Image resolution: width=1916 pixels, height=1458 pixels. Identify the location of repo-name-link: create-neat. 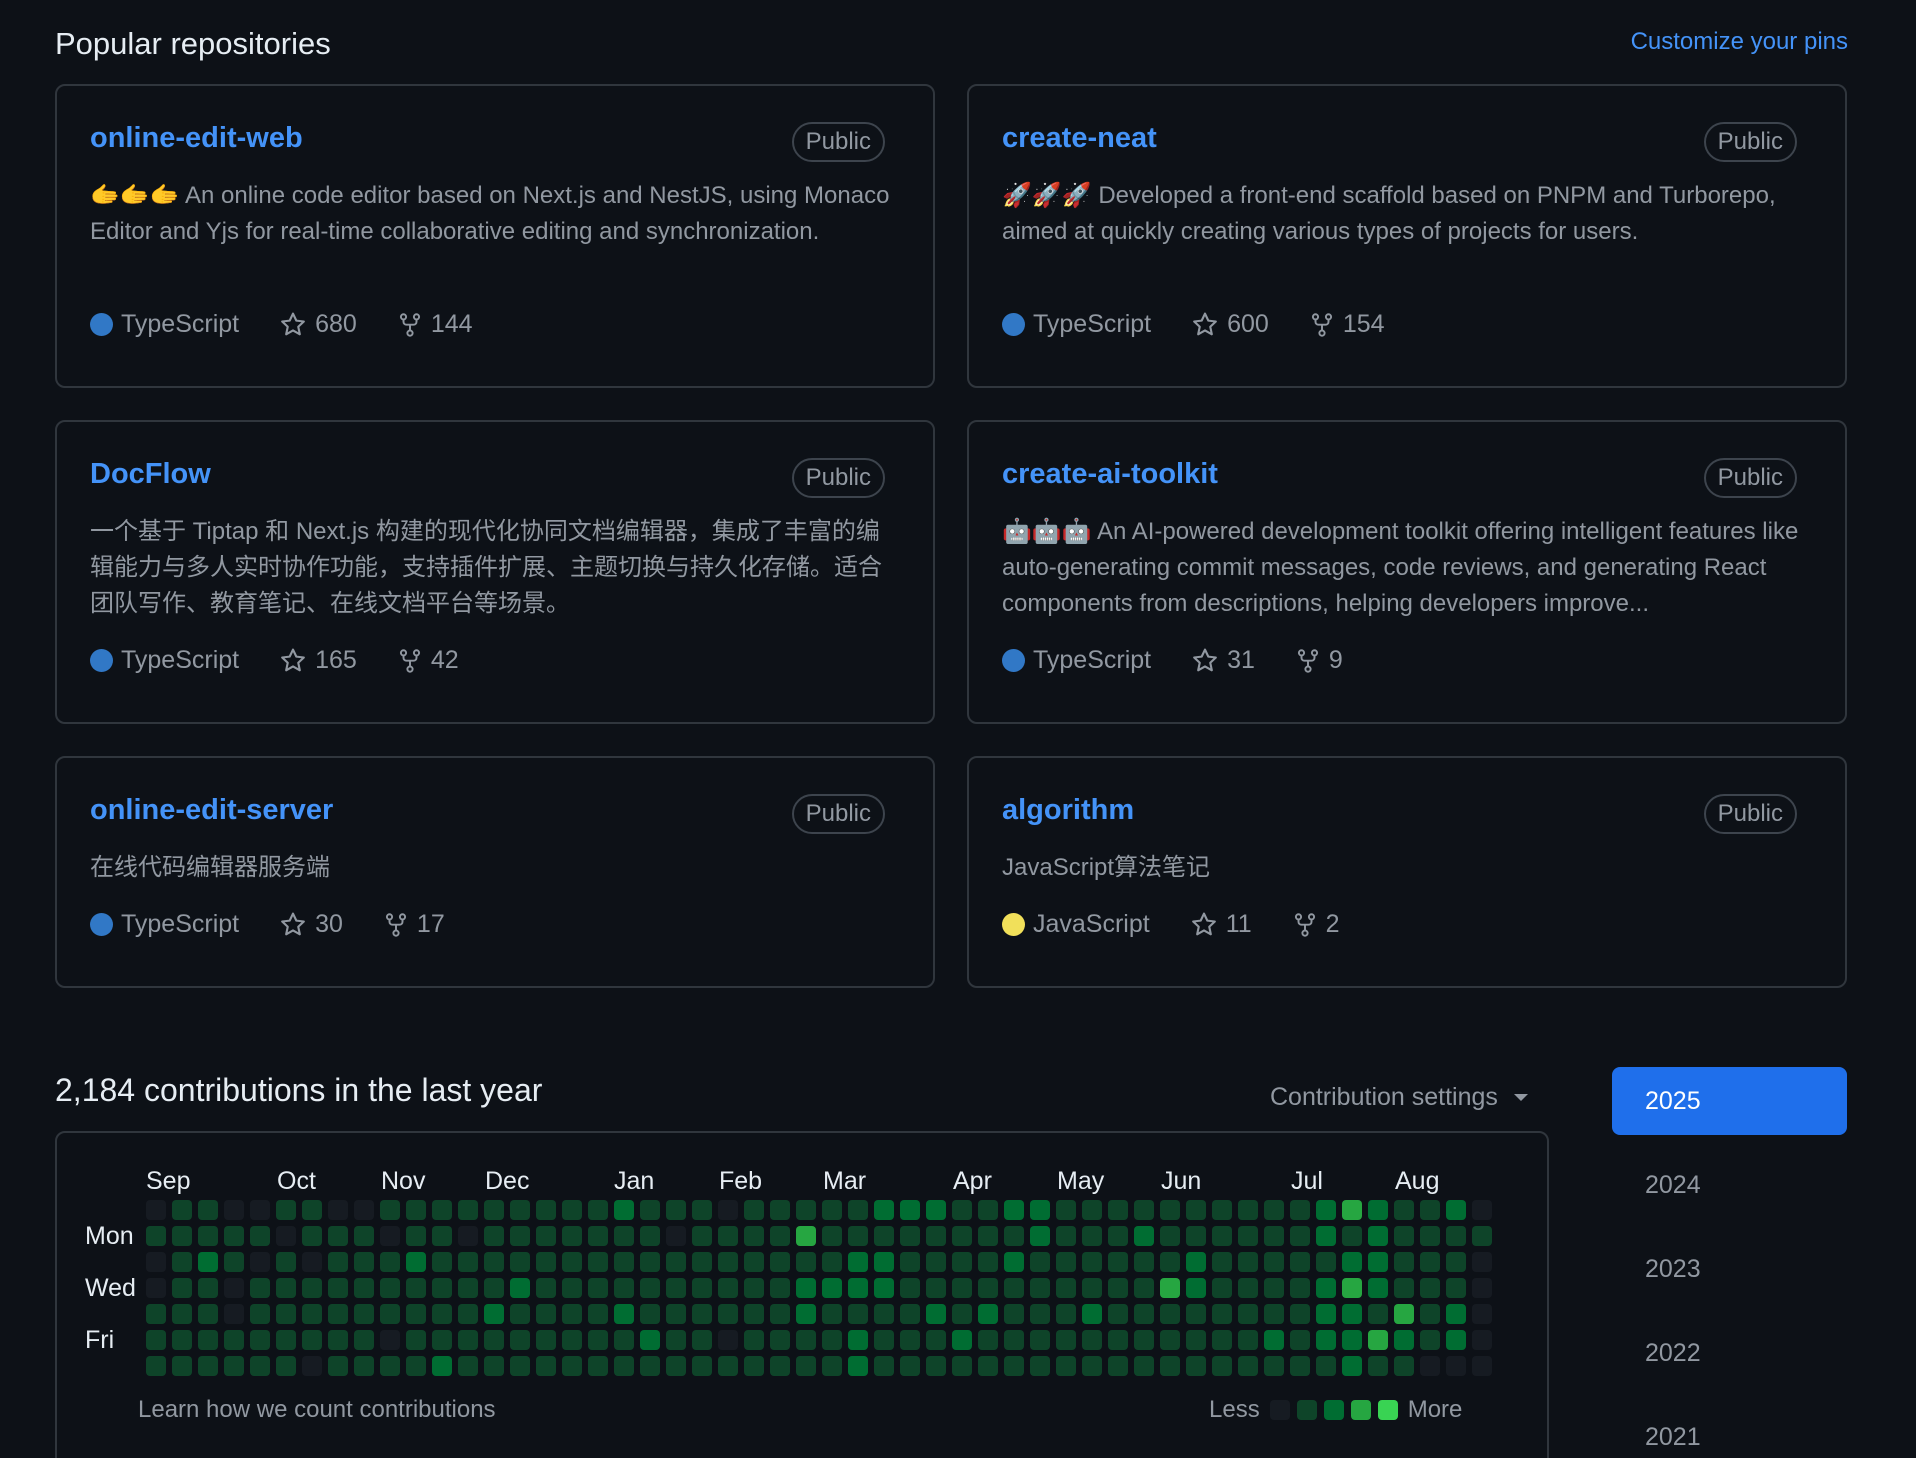
(1079, 138).